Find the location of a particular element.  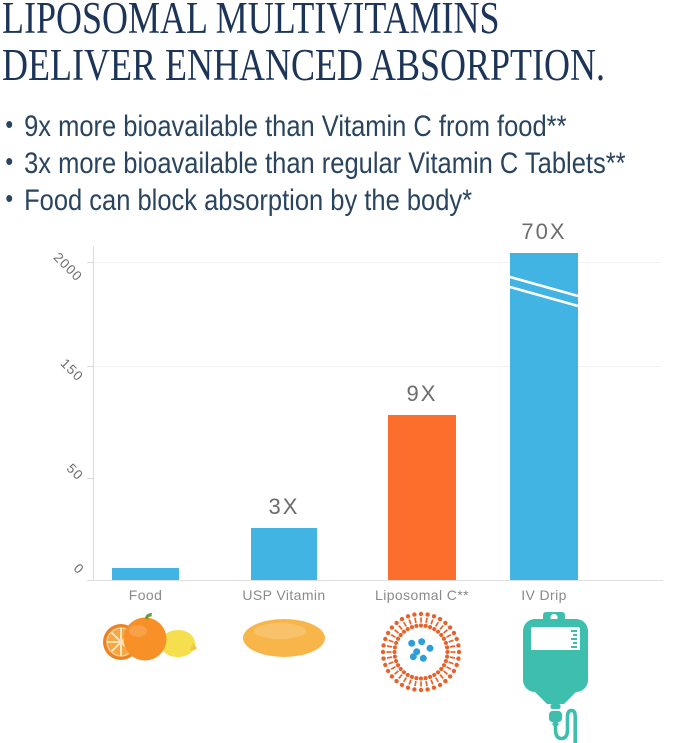

iv-tube is located at coordinates (565, 725).